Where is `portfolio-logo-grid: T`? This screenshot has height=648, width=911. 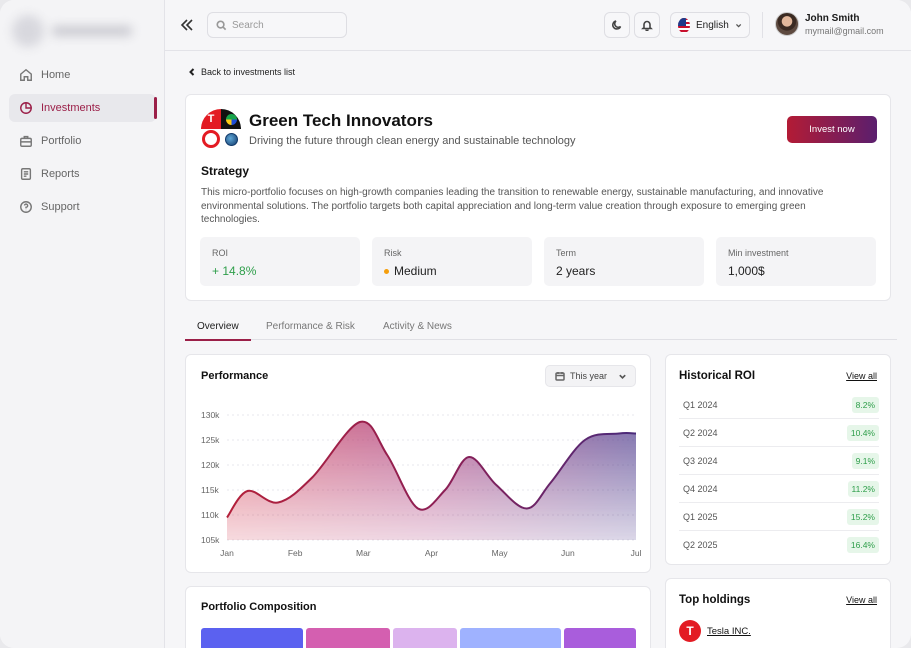 portfolio-logo-grid: T is located at coordinates (221, 129).